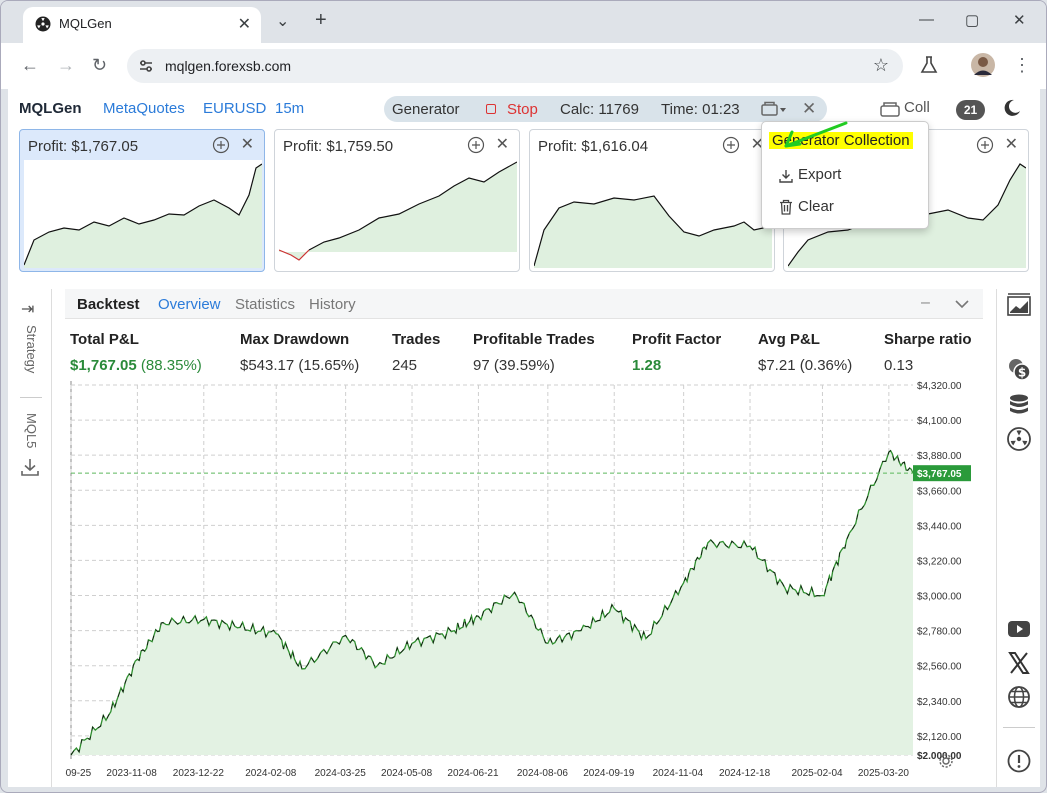  I want to click on mqlgen-favicon-icon, so click(43, 24).